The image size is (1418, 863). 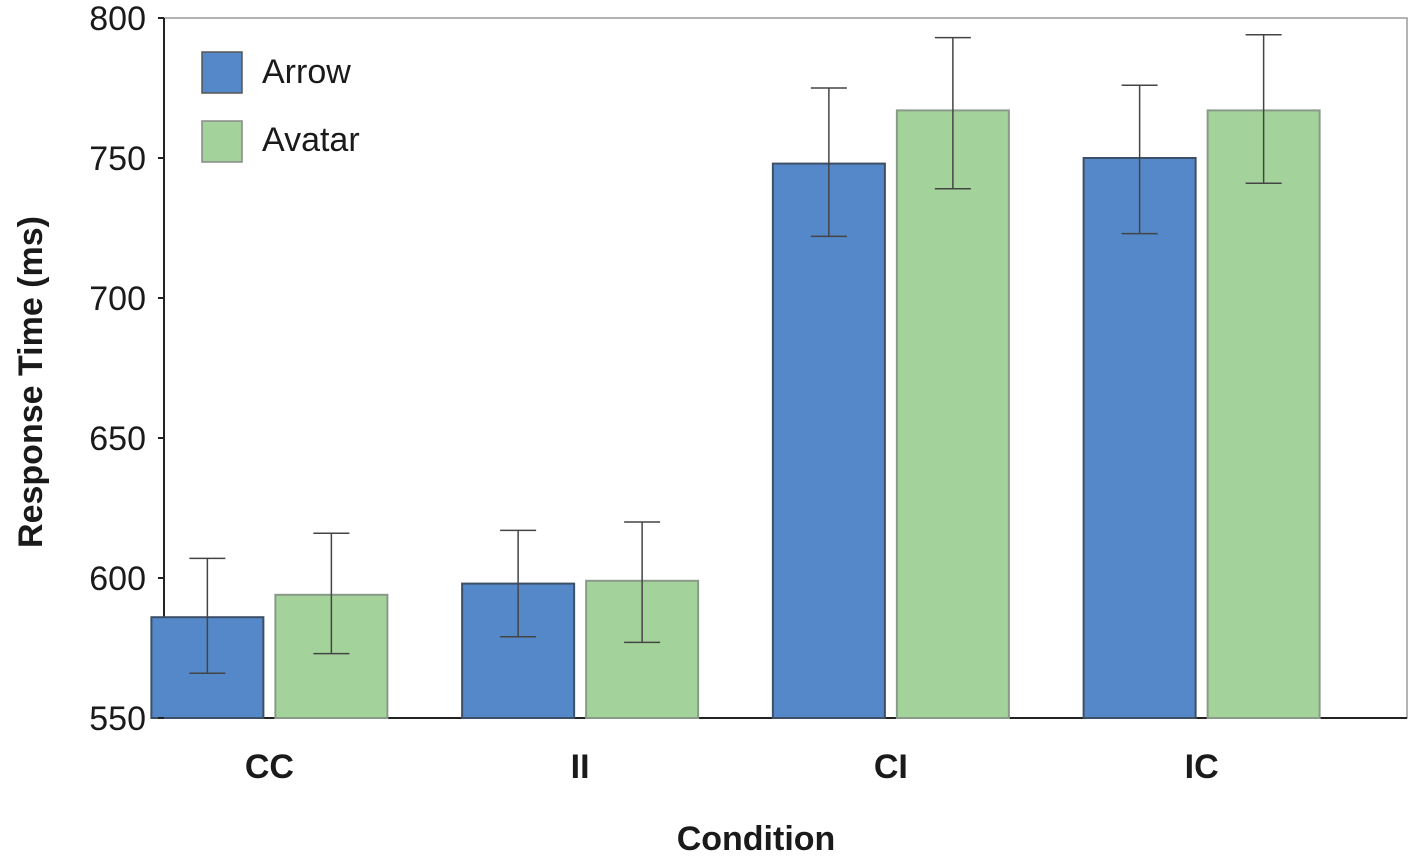 What do you see at coordinates (580, 767) in the screenshot?
I see `x-tick-label-ii: II` at bounding box center [580, 767].